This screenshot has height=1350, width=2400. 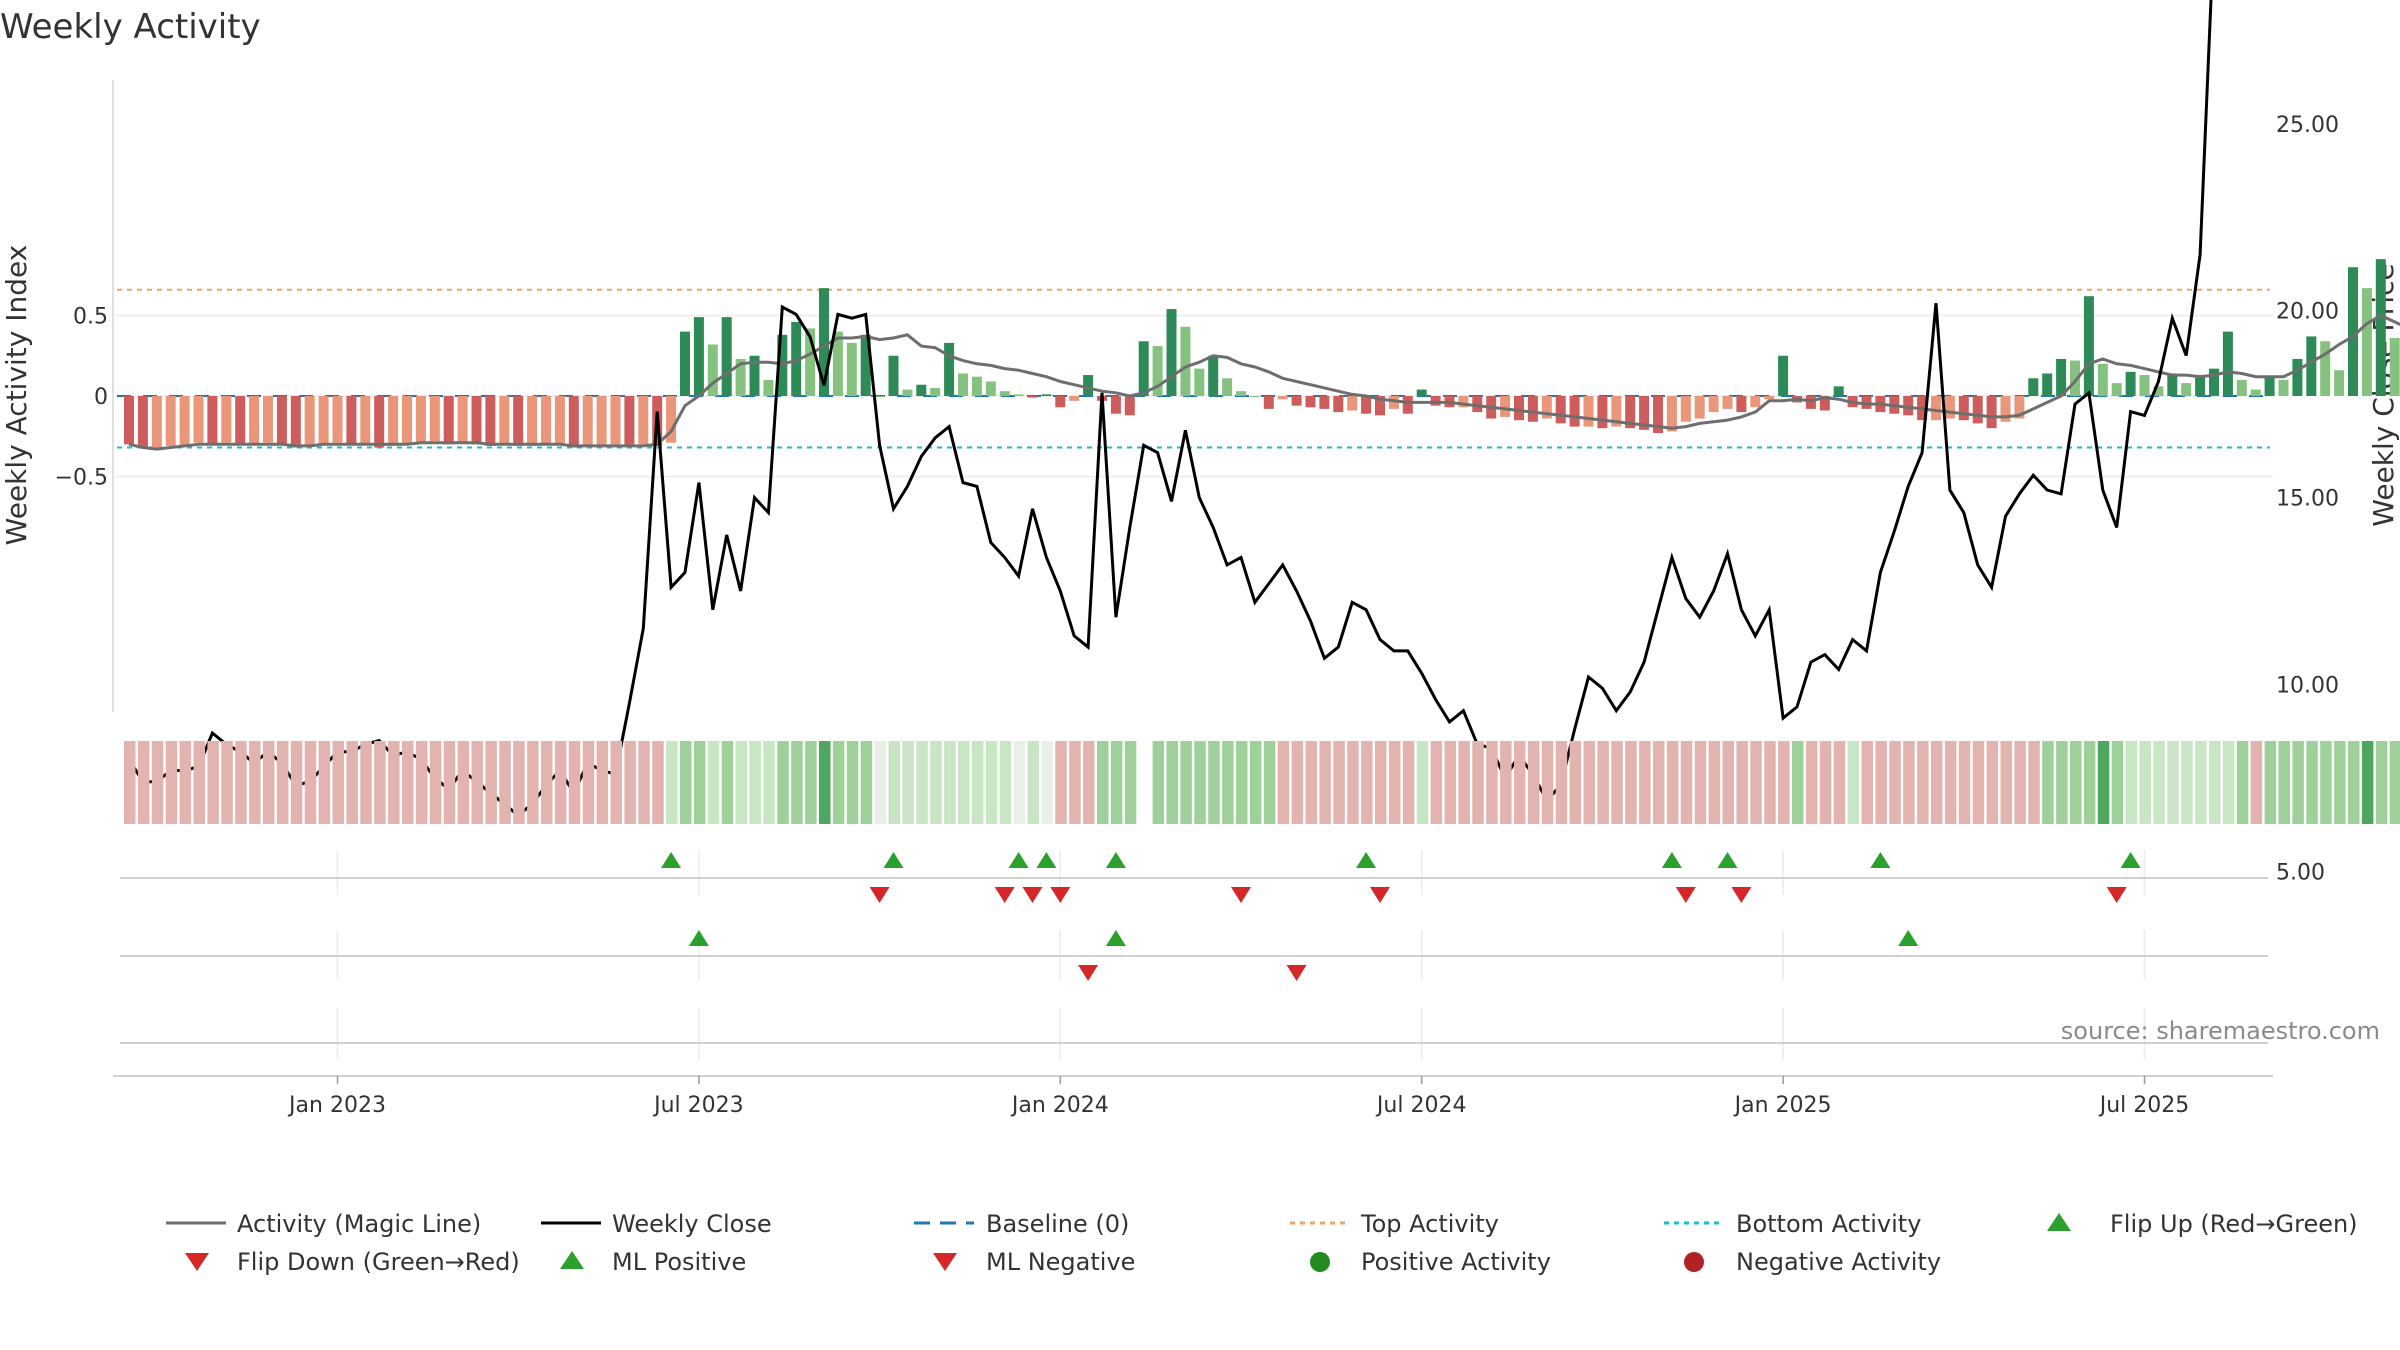 I want to click on left-axis-ticks: 0.5 0 −0.5, so click(x=81, y=398).